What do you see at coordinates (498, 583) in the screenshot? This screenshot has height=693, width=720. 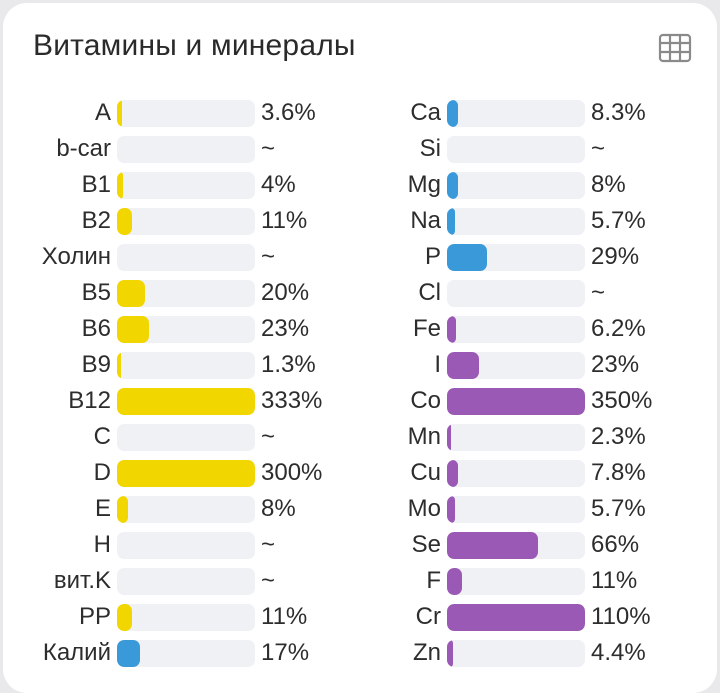 I see `nutrient-row: F 11%` at bounding box center [498, 583].